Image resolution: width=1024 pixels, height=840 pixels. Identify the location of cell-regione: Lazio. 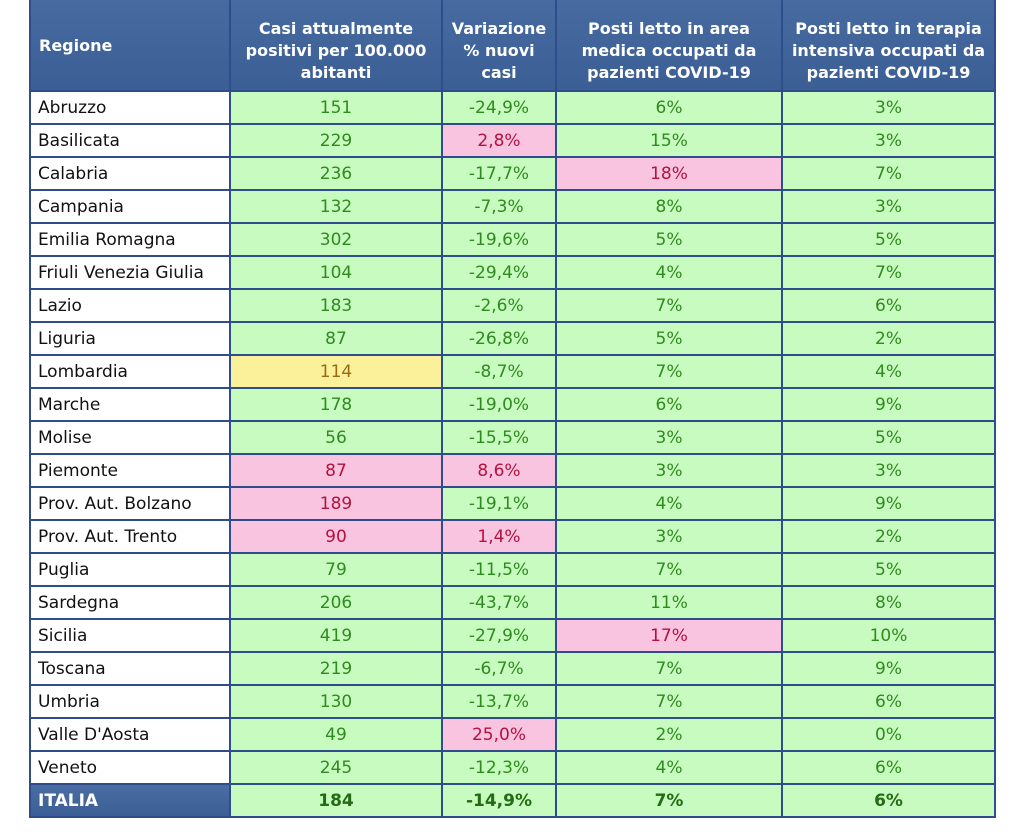
(130, 305).